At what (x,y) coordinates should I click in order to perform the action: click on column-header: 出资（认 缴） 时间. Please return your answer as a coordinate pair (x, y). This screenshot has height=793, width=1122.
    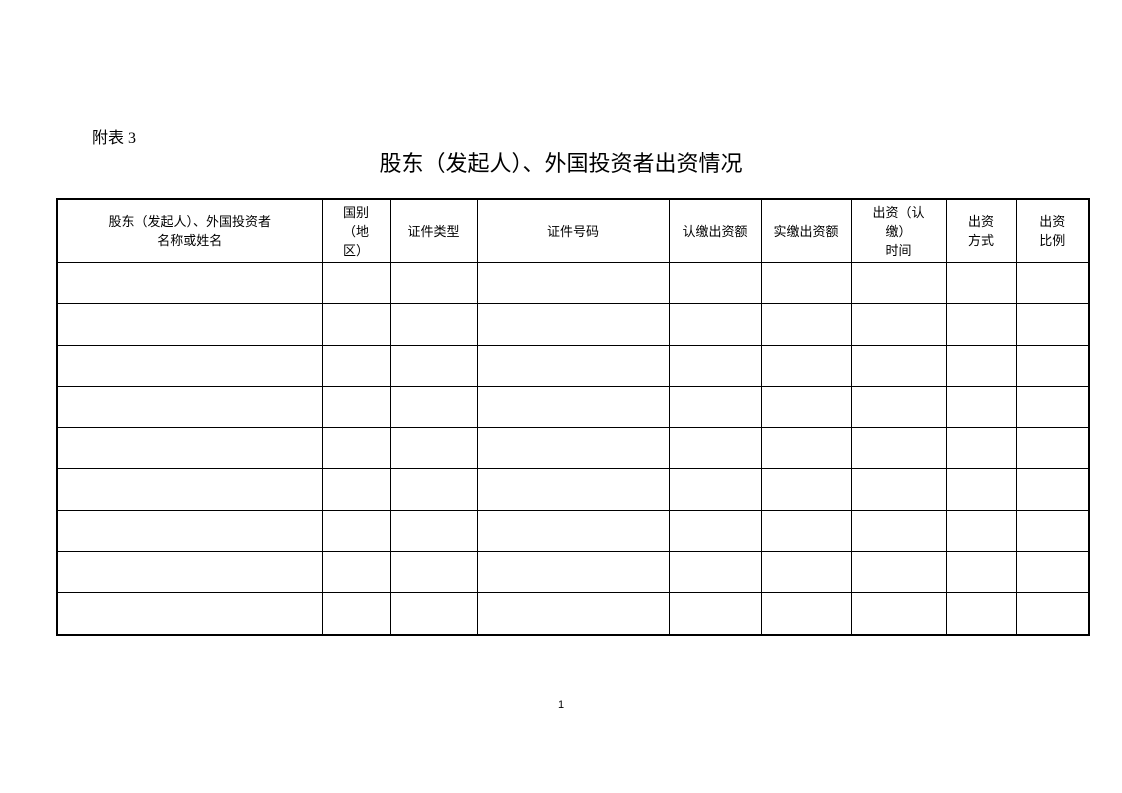
    Looking at the image, I should click on (898, 230).